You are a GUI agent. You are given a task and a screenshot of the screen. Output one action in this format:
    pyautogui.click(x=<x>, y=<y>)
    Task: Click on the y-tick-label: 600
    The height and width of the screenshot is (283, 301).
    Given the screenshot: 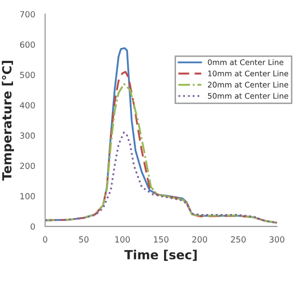 What is the action you would take?
    pyautogui.click(x=27, y=44)
    